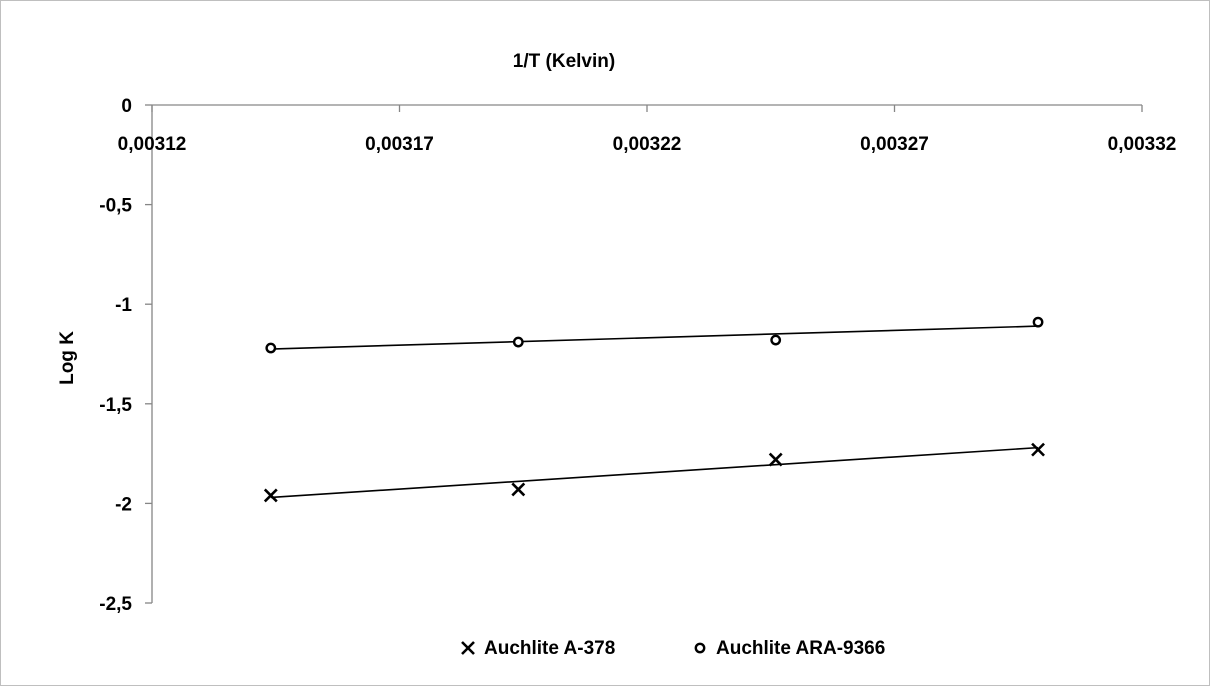 This screenshot has height=686, width=1210. What do you see at coordinates (115, 604) in the screenshot?
I see `y-tick-label: -2,5` at bounding box center [115, 604].